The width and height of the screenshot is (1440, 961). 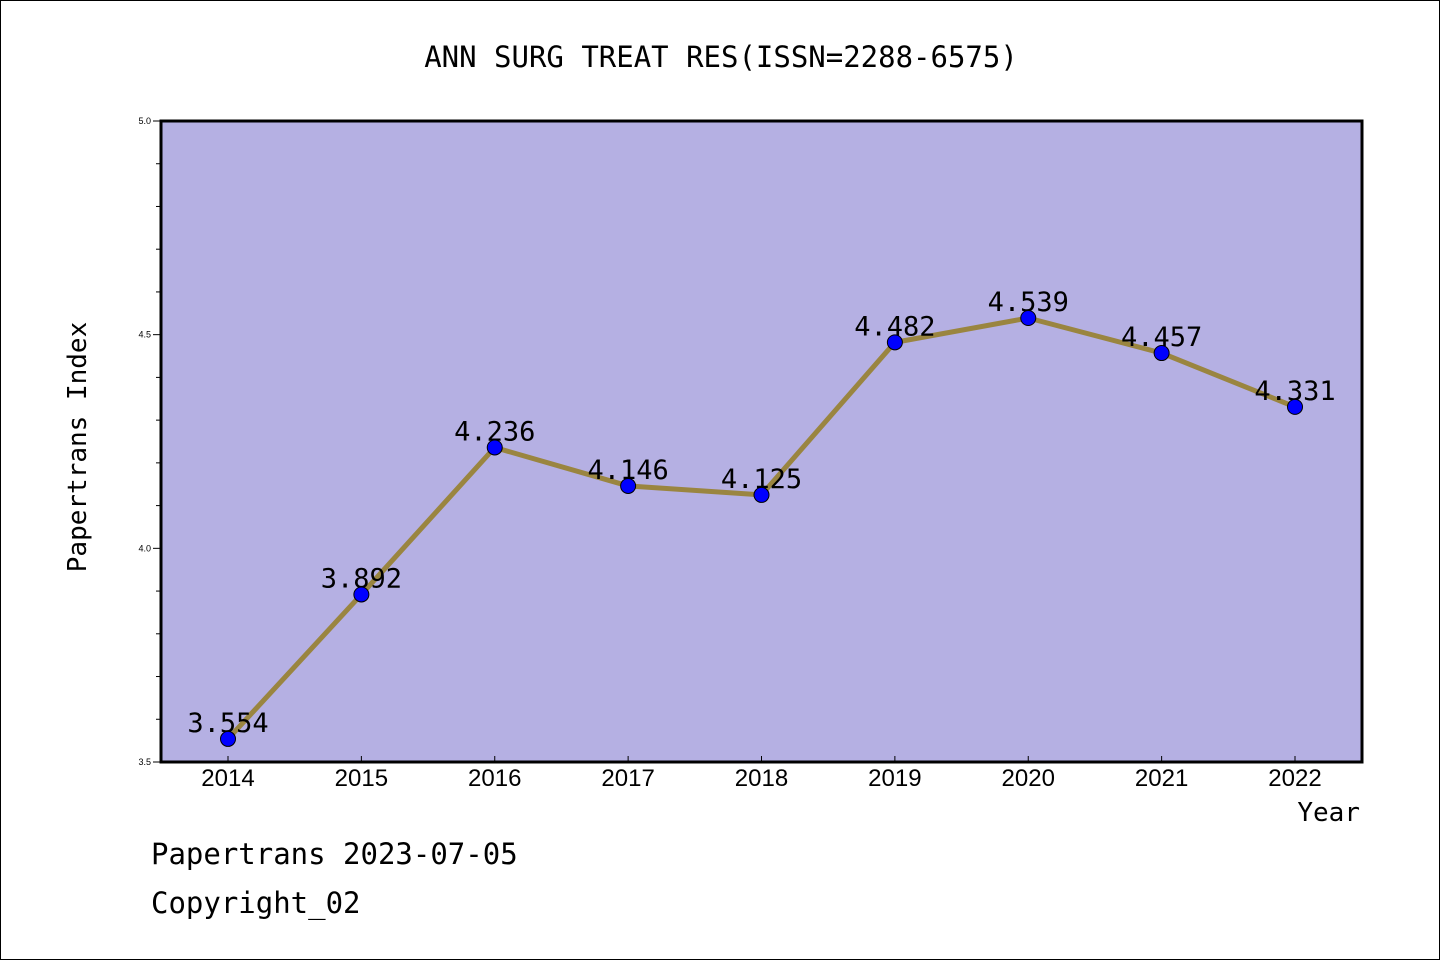 I want to click on x-tick-label: 2020, so click(x=1028, y=778).